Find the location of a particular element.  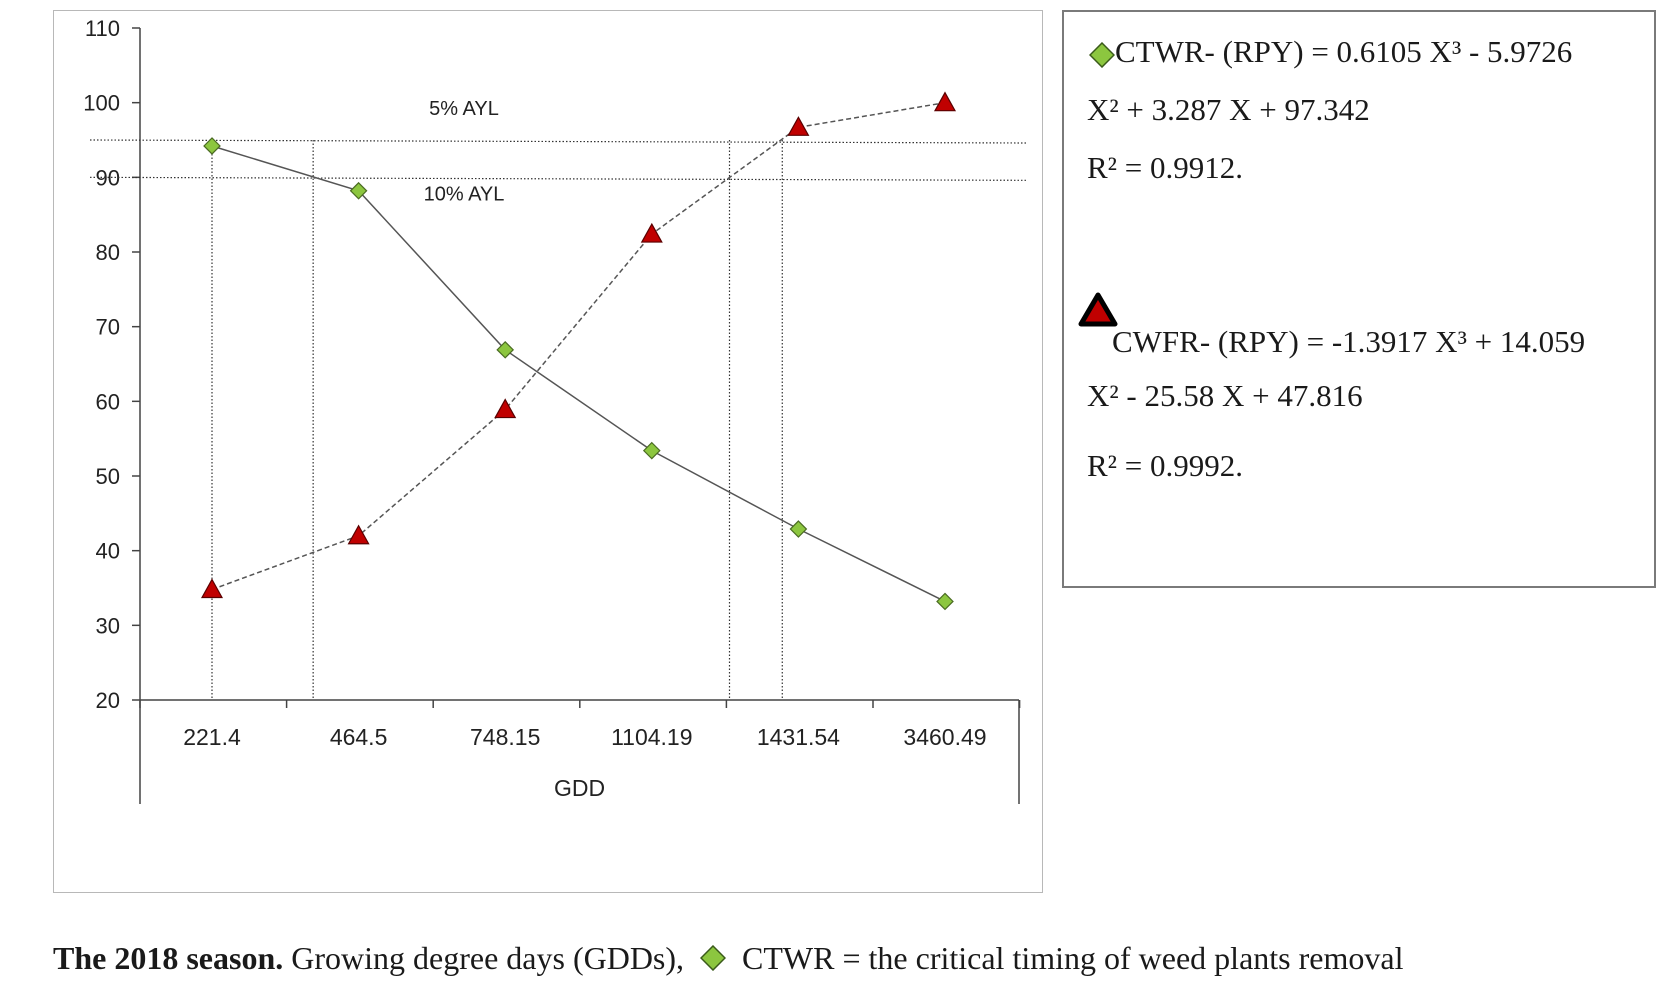

caption-bold: The 2018 season. is located at coordinates (168, 958).